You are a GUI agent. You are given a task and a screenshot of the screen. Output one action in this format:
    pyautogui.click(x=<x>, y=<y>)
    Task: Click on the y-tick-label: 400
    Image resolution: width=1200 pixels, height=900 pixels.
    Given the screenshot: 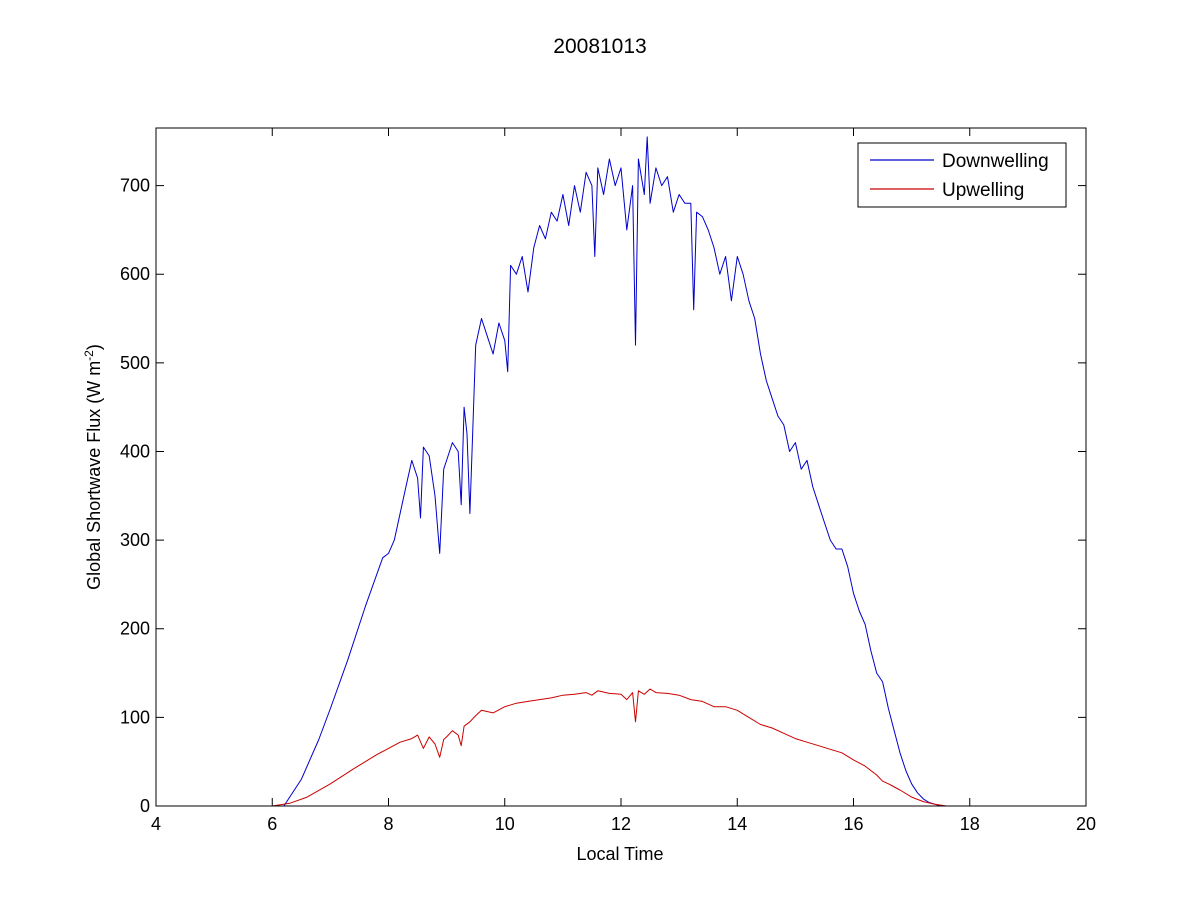 What is the action you would take?
    pyautogui.click(x=135, y=451)
    